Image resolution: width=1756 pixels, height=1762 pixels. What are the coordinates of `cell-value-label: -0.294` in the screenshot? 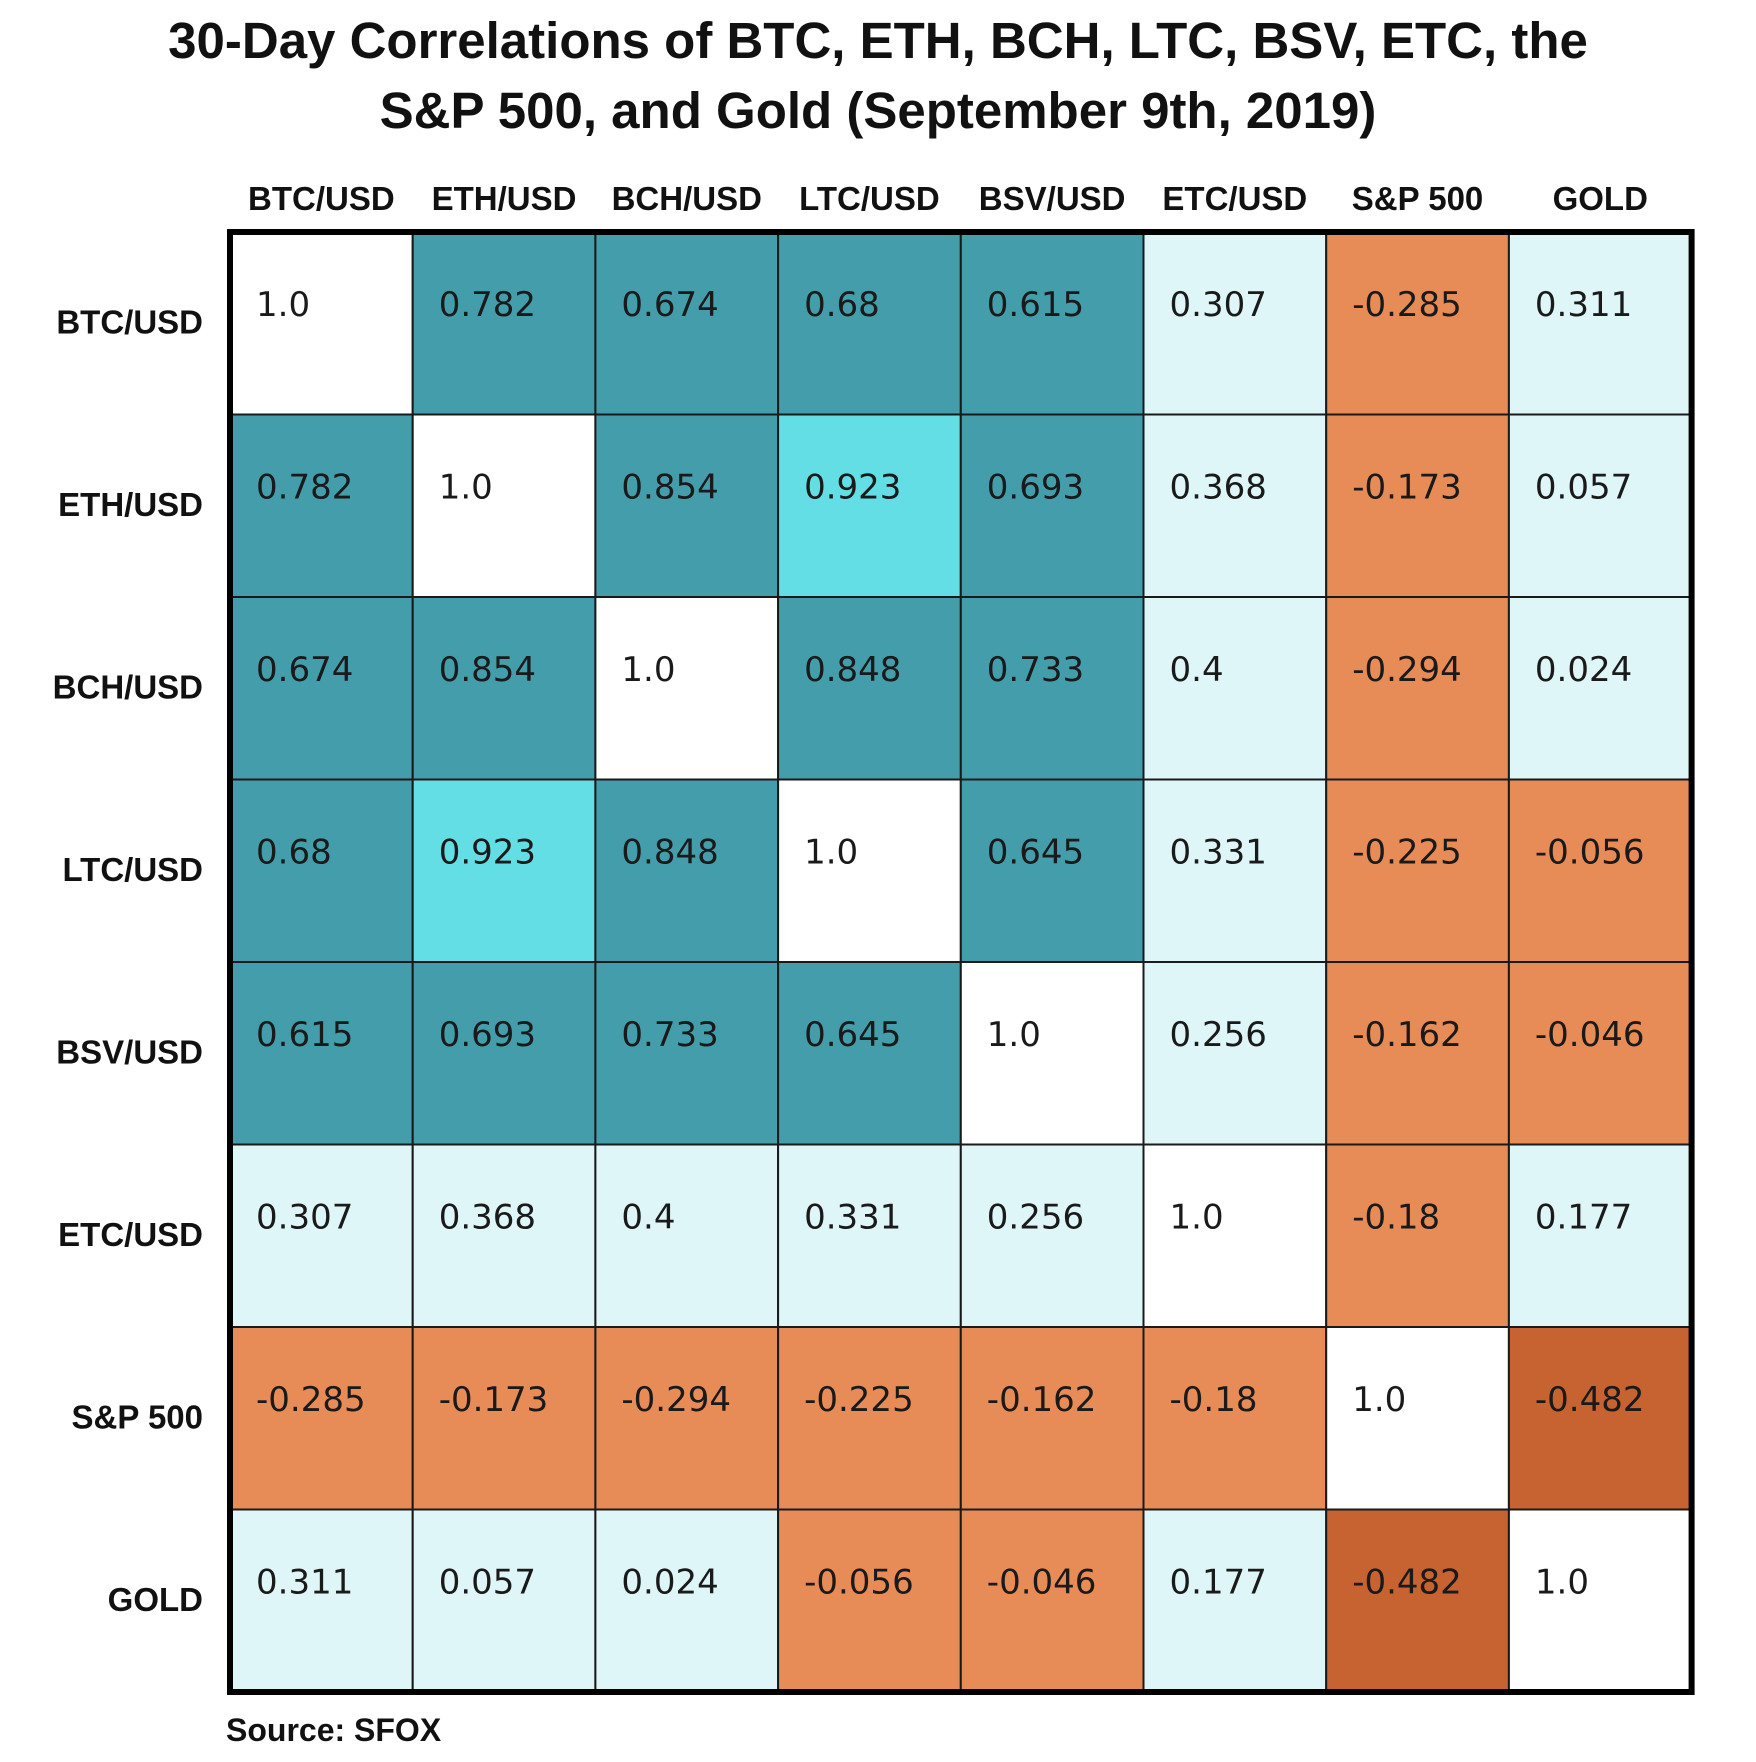 It's located at (1407, 670).